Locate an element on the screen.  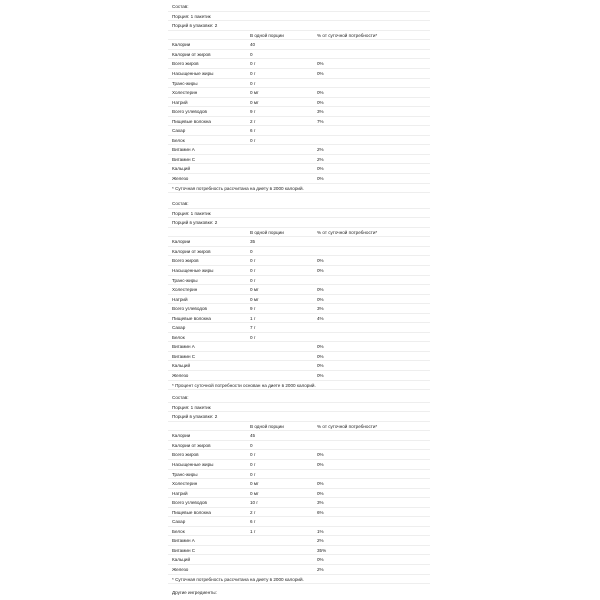
table-row: Железо 0% is located at coordinates (299, 179).